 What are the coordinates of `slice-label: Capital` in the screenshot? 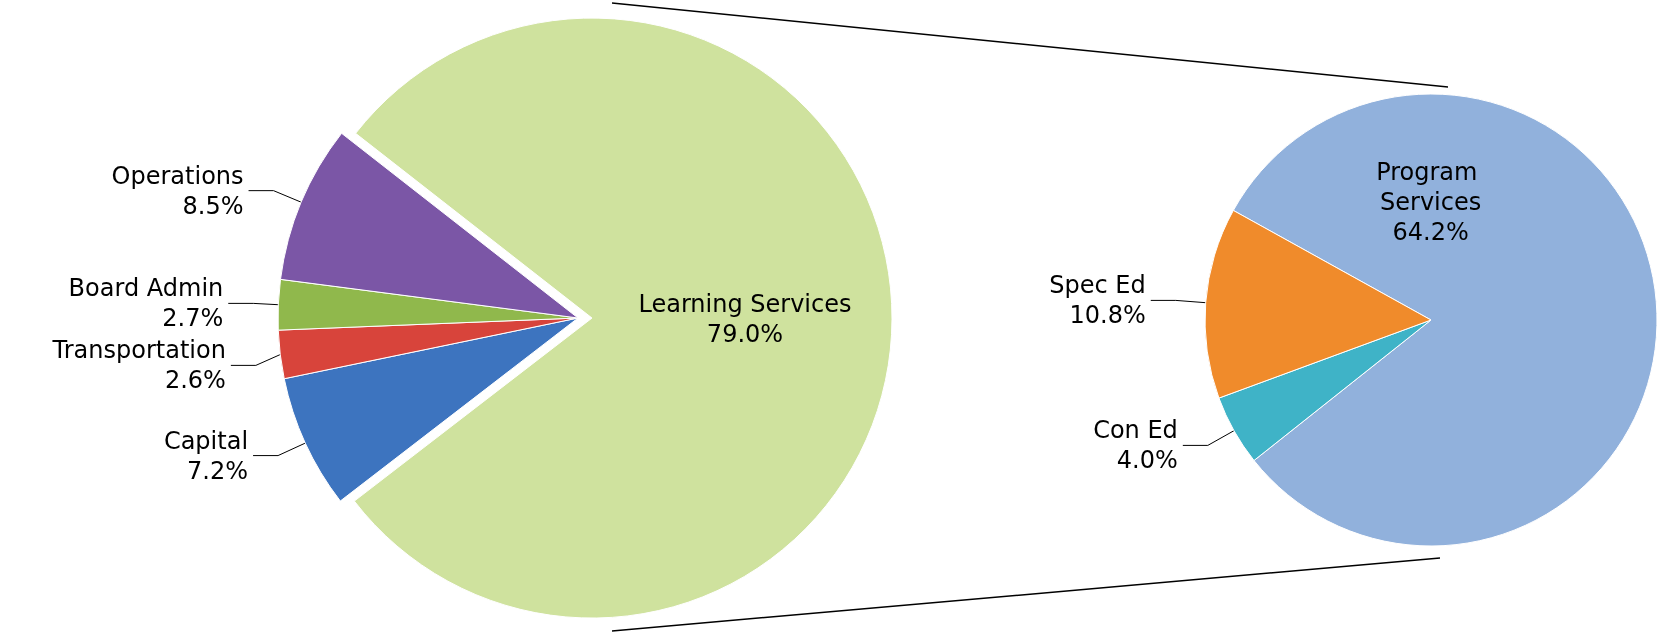 It's located at (206, 440).